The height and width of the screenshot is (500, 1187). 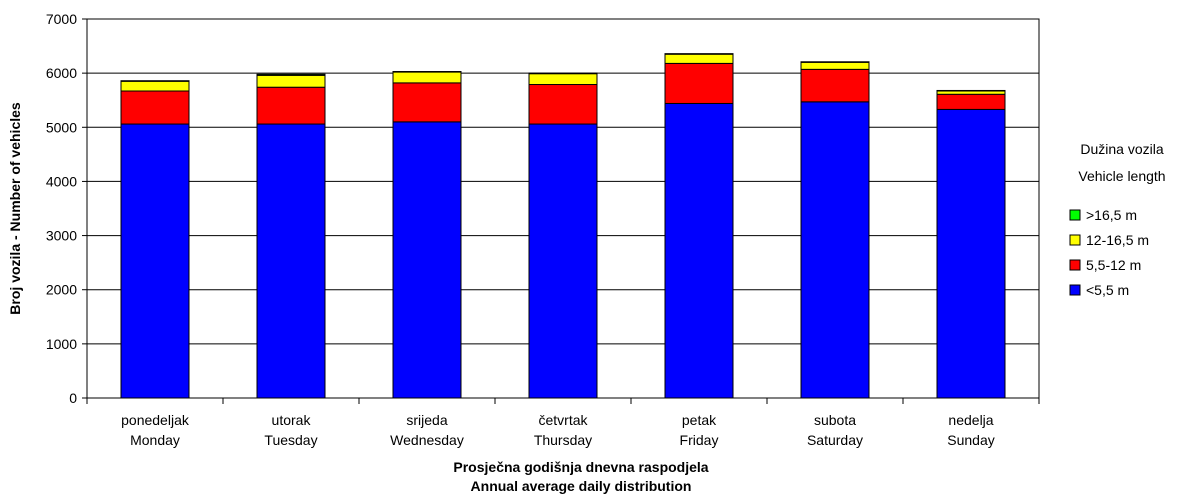 I want to click on y-tick-label-4: 4000, so click(x=61, y=181).